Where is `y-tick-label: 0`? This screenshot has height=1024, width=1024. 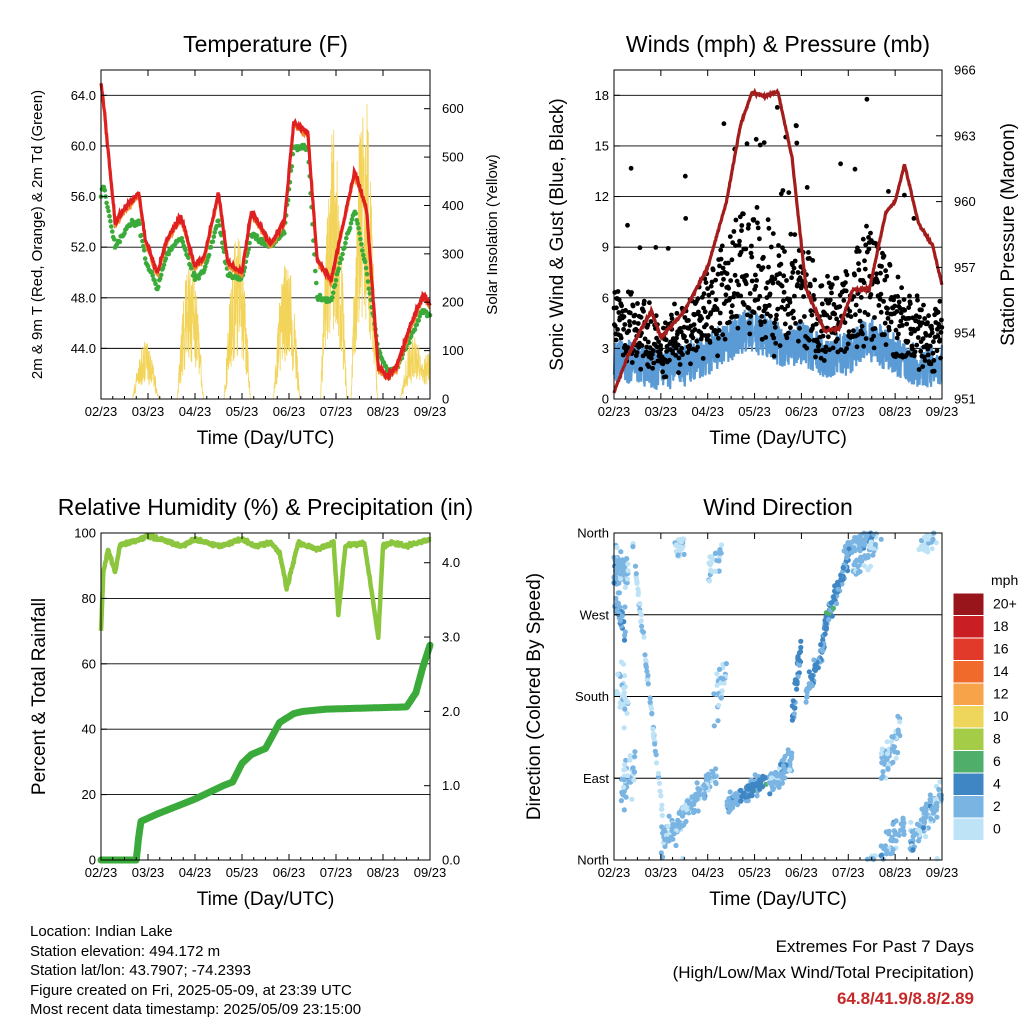
y-tick-label: 0 is located at coordinates (92, 860).